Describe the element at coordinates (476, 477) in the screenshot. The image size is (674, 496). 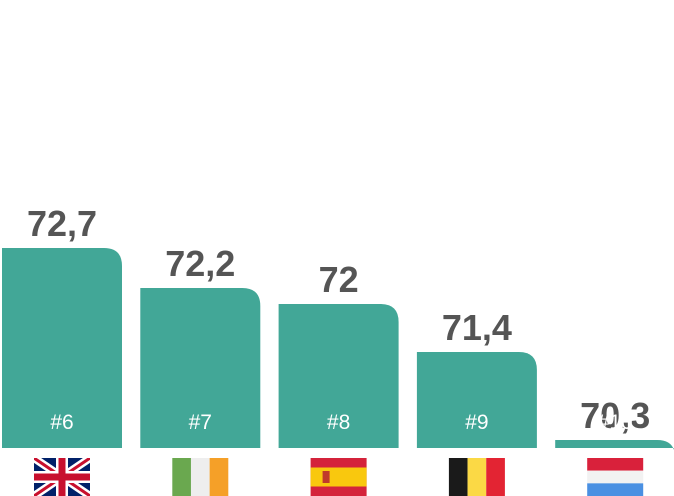
I see `belgium-flag` at that location.